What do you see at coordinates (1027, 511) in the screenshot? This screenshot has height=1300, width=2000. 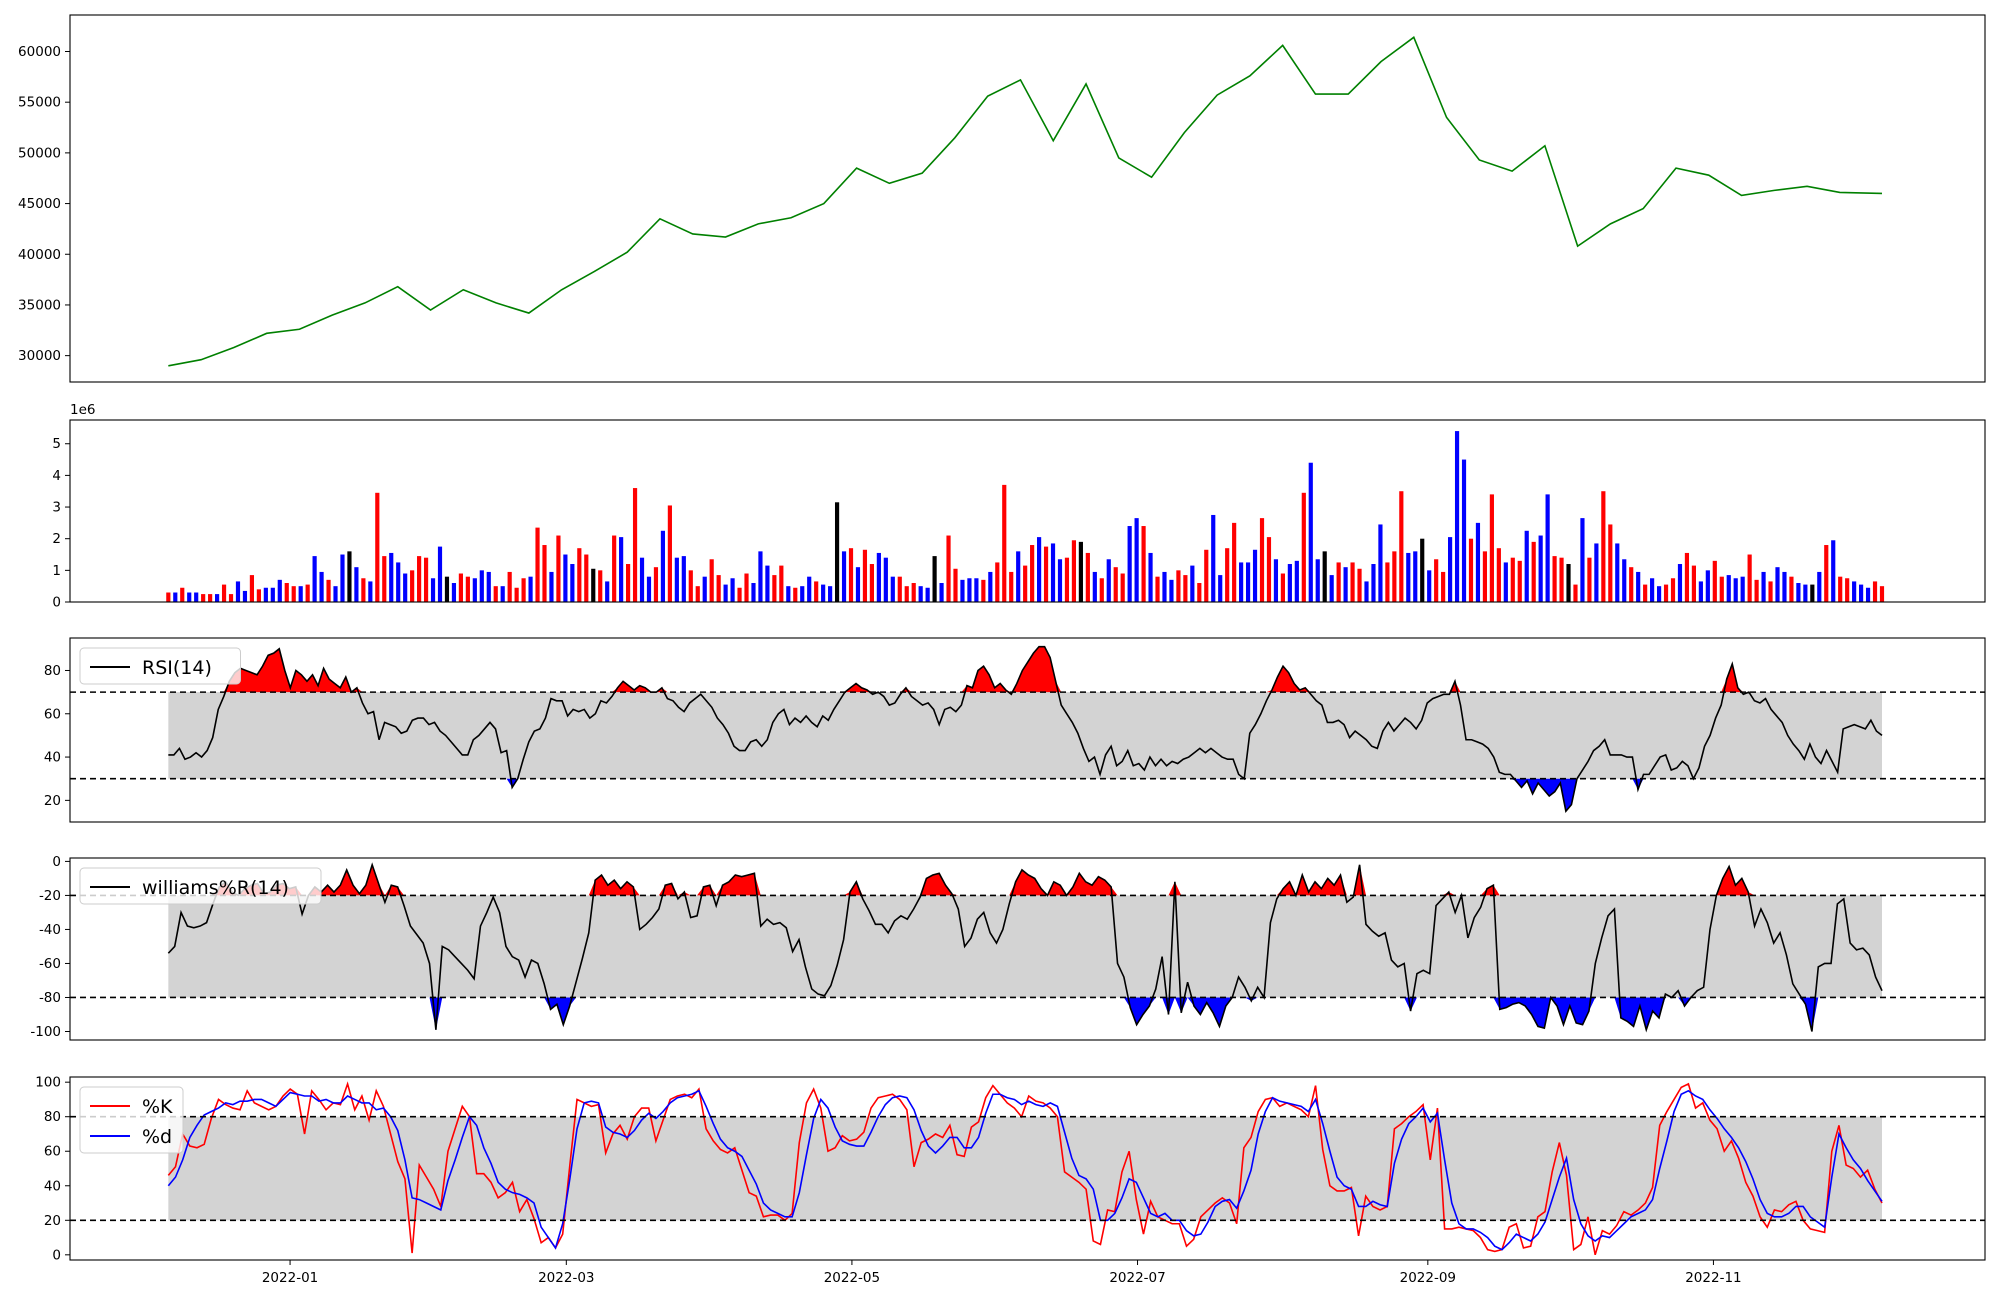 I see `volume-frame` at bounding box center [1027, 511].